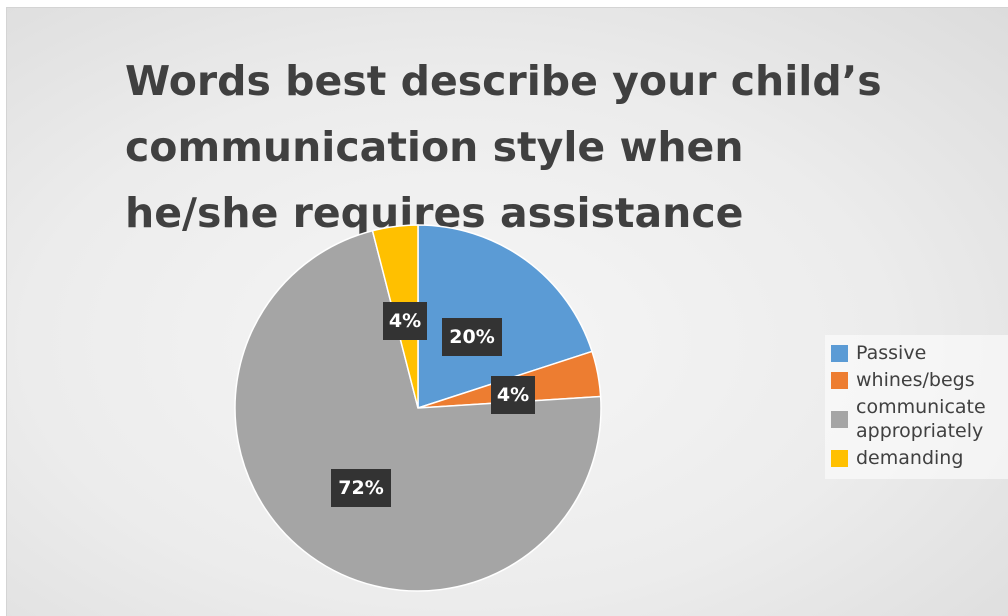  I want to click on legend-item: communicate appropriately, so click(919, 419).